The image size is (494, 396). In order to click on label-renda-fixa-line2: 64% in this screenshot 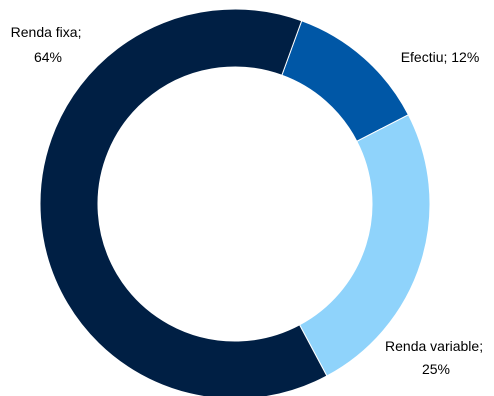, I will do `click(48, 57)`.